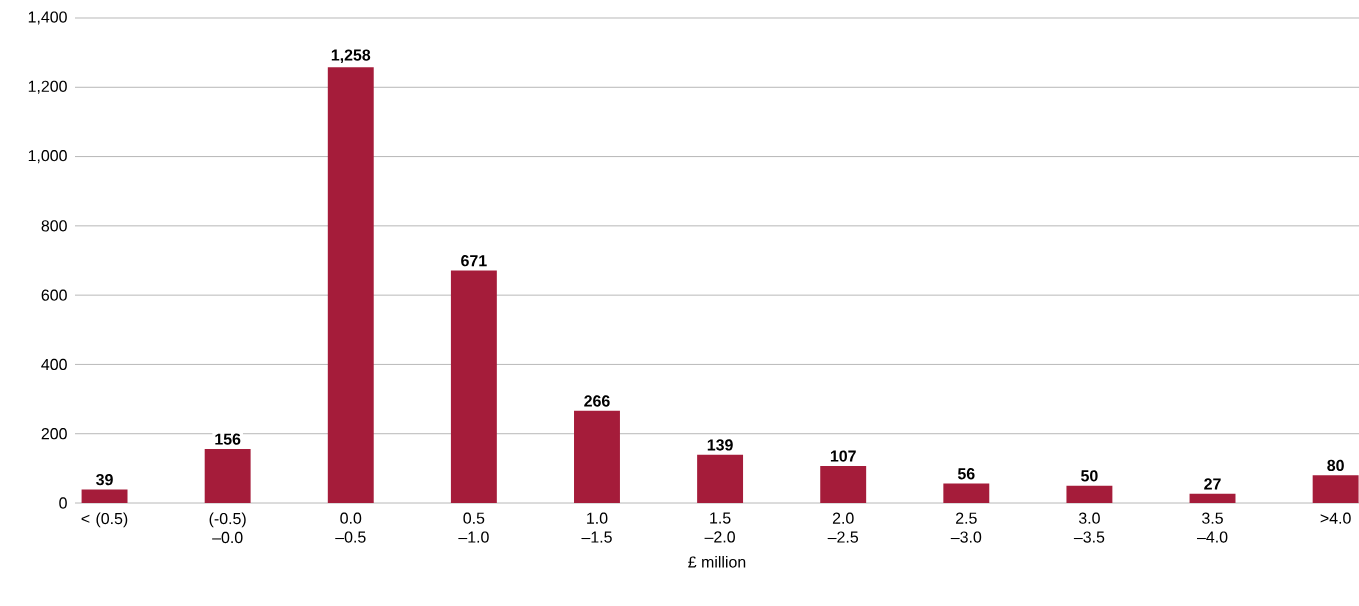  Describe the element at coordinates (1089, 476) in the screenshot. I see `data-label: 50` at that location.